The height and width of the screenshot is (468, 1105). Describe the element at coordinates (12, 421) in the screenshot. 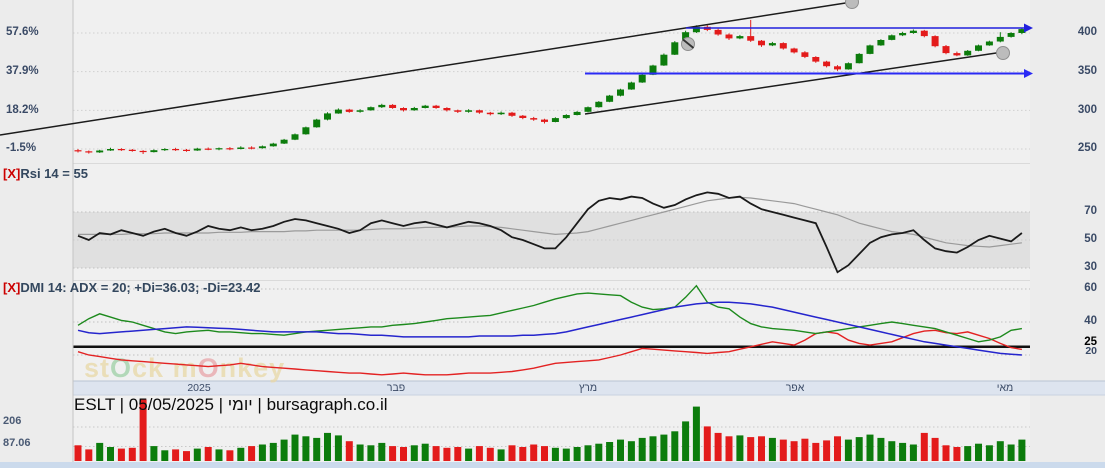

I see `volume-axis-label: 206` at that location.